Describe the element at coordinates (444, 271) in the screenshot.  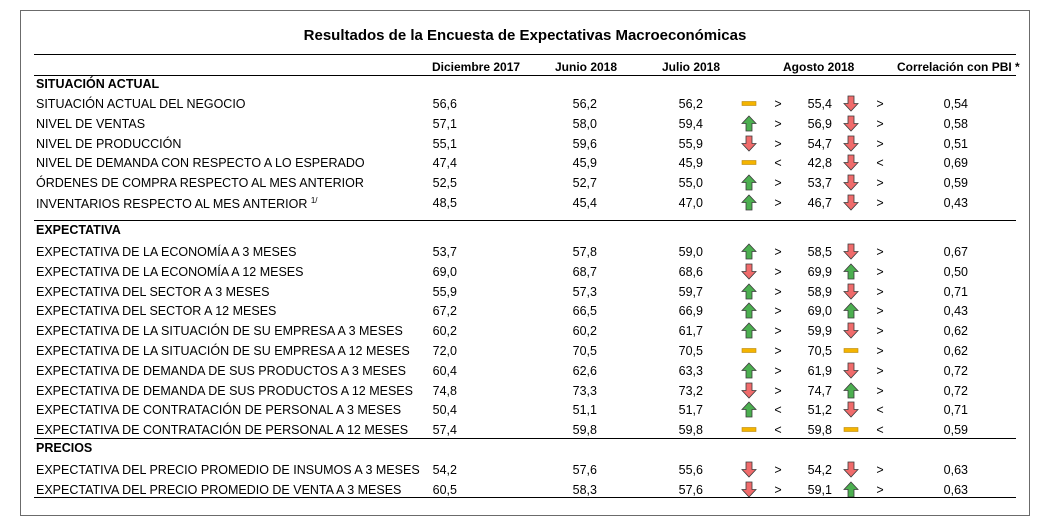
I see `value-dic-2017: 69,0` at that location.